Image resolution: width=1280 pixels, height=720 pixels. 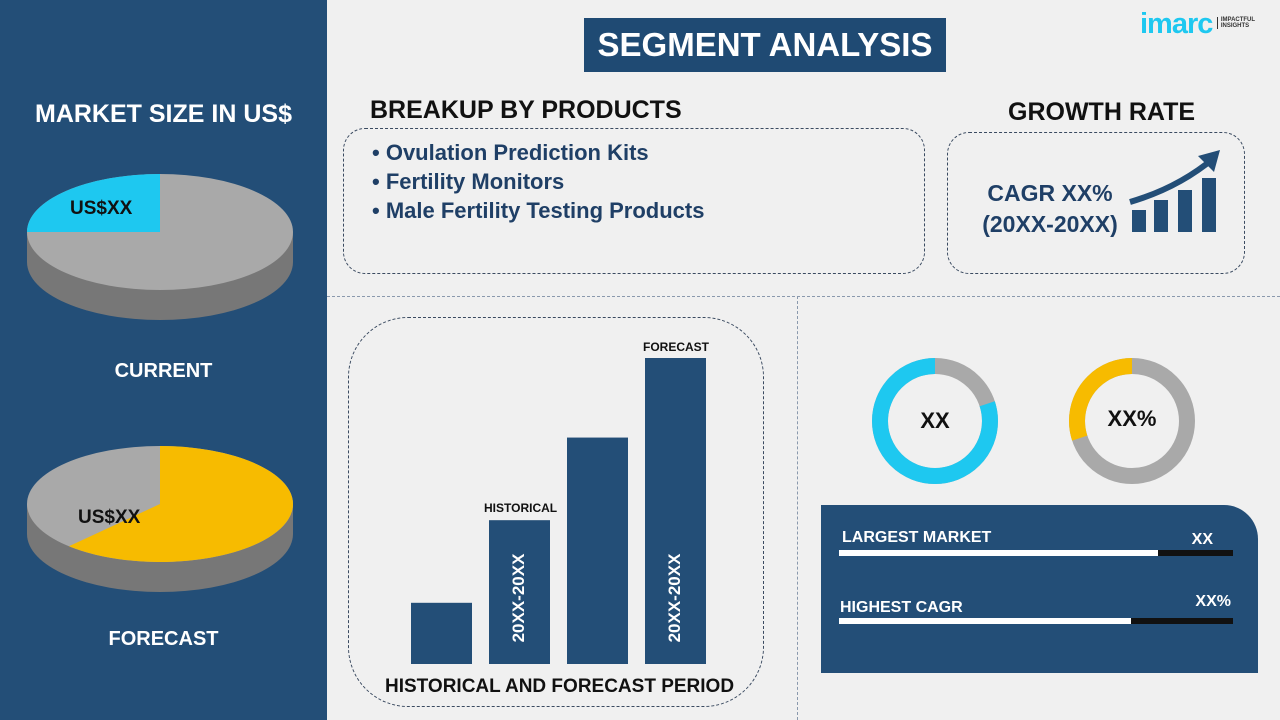 I want to click on growth-box, so click(x=1096, y=203).